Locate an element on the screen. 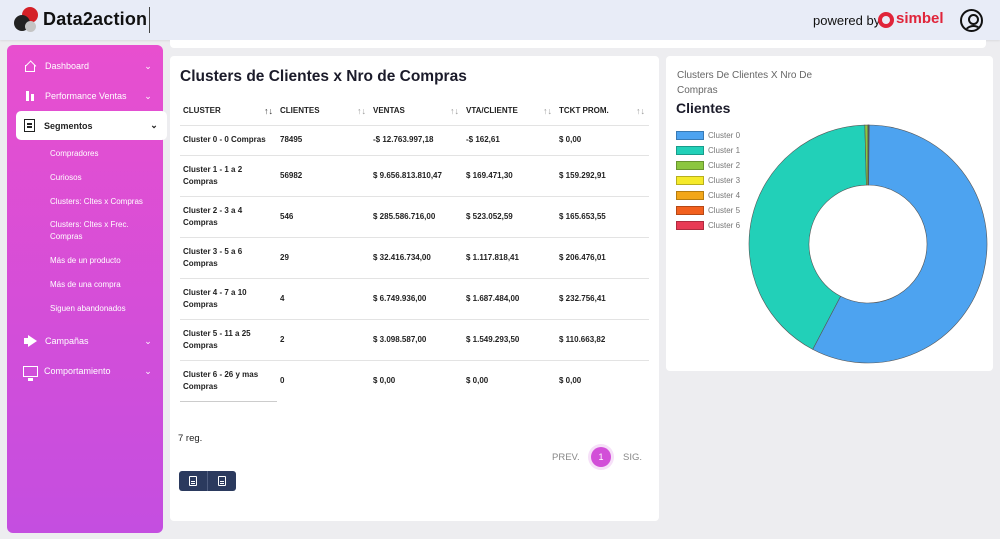 This screenshot has width=1000, height=539. top-card-strip is located at coordinates (578, 44).